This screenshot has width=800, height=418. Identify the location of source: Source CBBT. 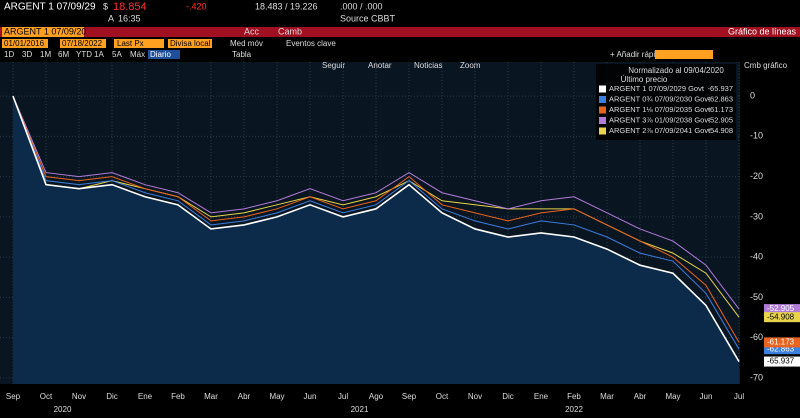
(368, 18).